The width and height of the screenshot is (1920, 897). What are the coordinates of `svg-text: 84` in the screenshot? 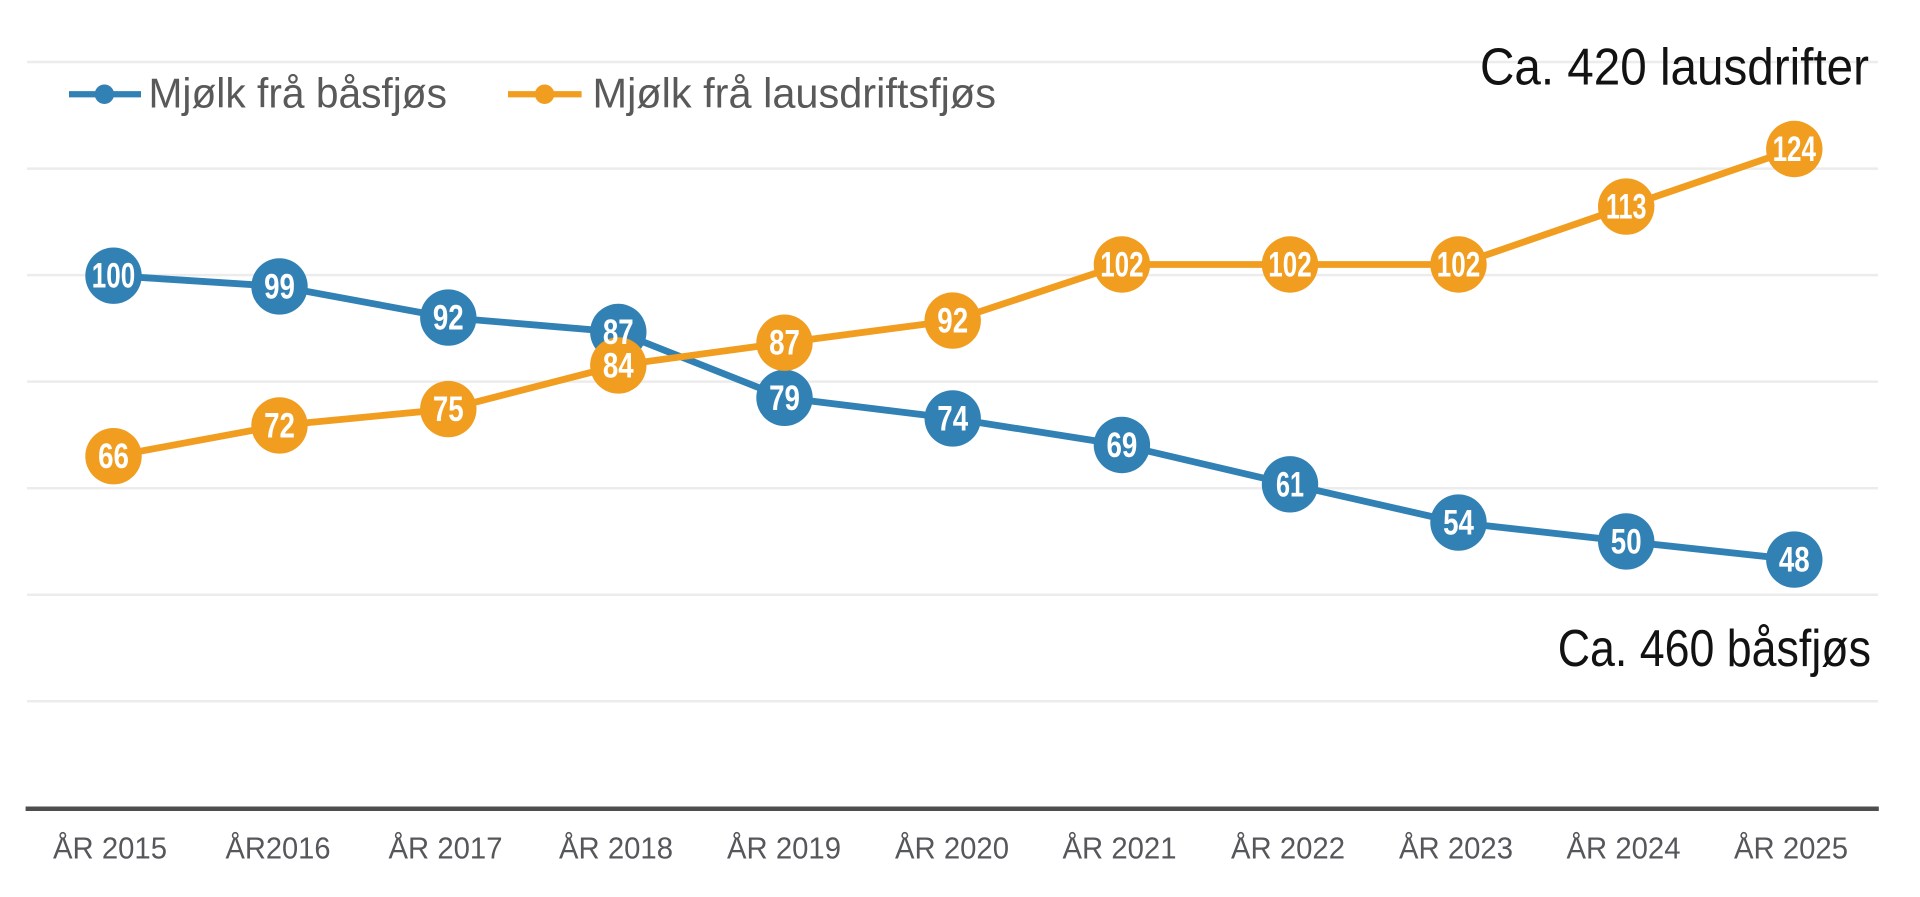 It's located at (618, 365).